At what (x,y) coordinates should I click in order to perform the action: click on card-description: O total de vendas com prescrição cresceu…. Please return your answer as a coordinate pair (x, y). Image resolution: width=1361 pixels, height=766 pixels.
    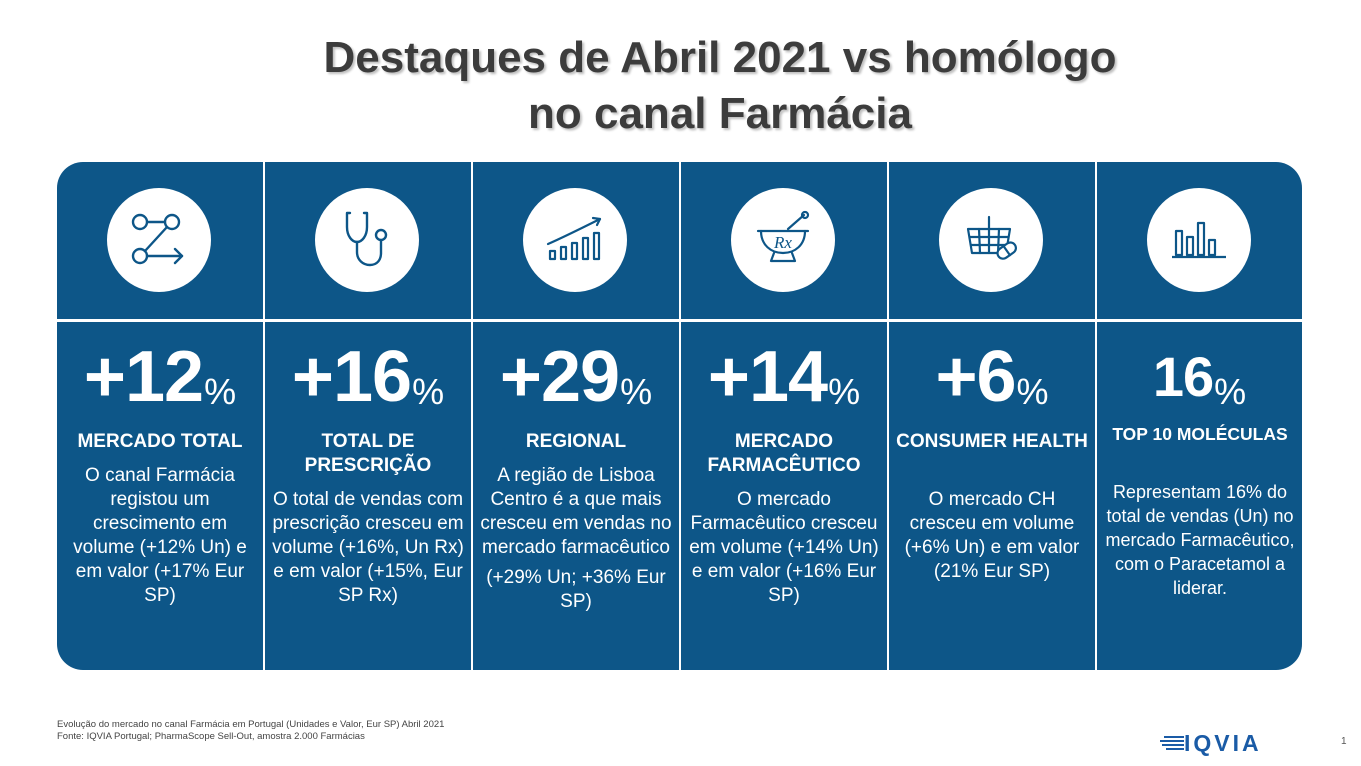
    Looking at the image, I should click on (368, 548).